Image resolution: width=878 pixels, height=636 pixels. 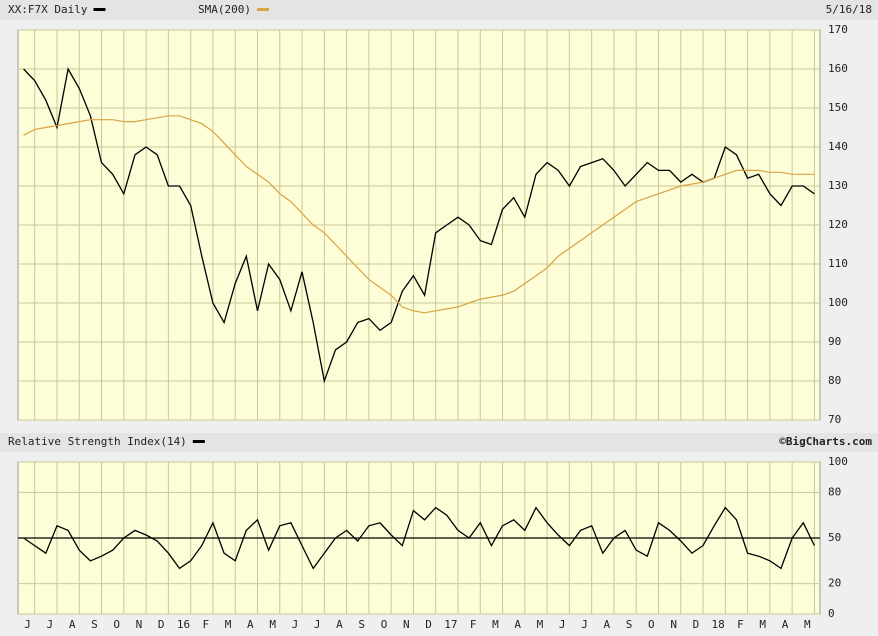 I want to click on y-tick-label: 140, so click(x=838, y=146).